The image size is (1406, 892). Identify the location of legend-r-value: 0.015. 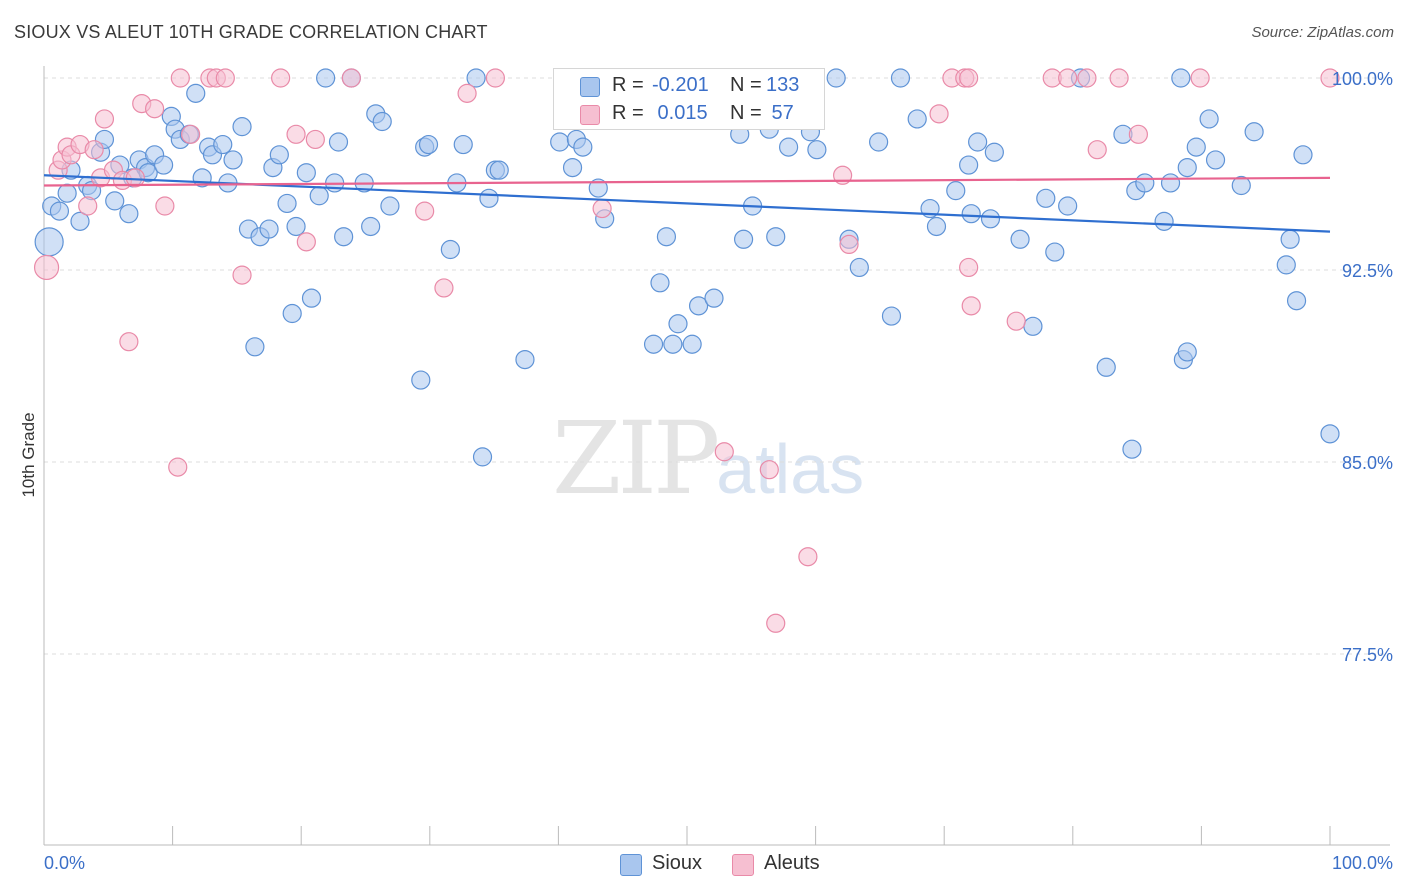
(680, 113).